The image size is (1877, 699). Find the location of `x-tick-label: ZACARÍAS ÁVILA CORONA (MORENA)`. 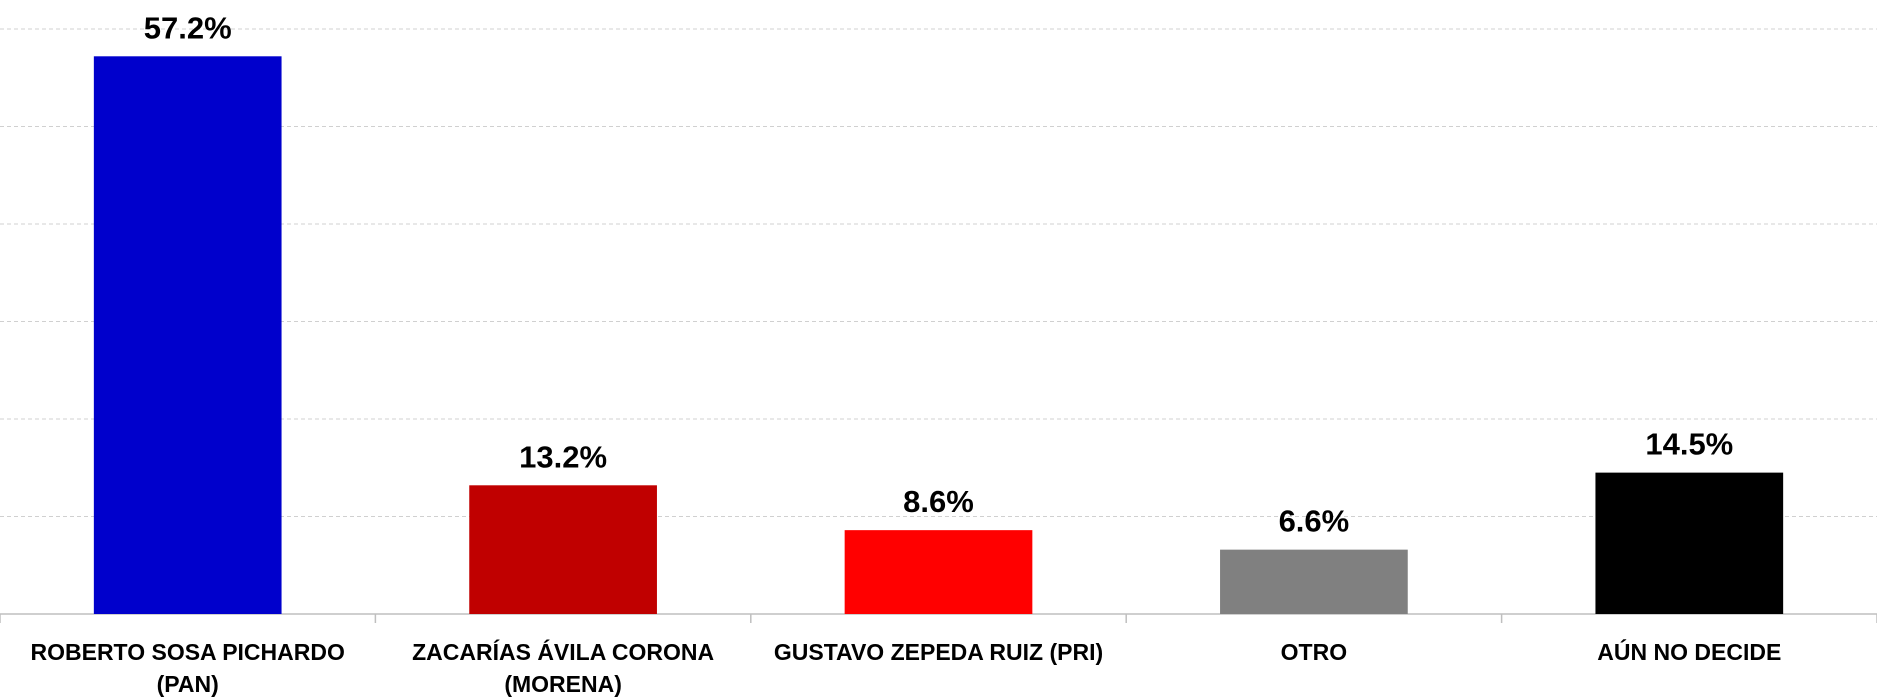

x-tick-label: ZACARÍAS ÁVILA CORONA (MORENA) is located at coordinates (563, 668).